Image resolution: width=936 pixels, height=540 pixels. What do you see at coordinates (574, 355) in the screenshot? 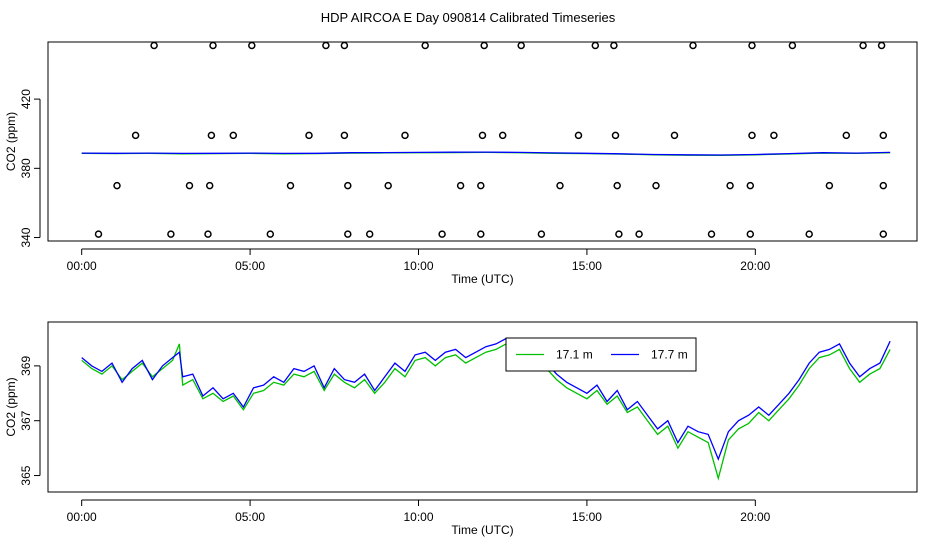
I see `legend-label-17-1: 17.1 m` at bounding box center [574, 355].